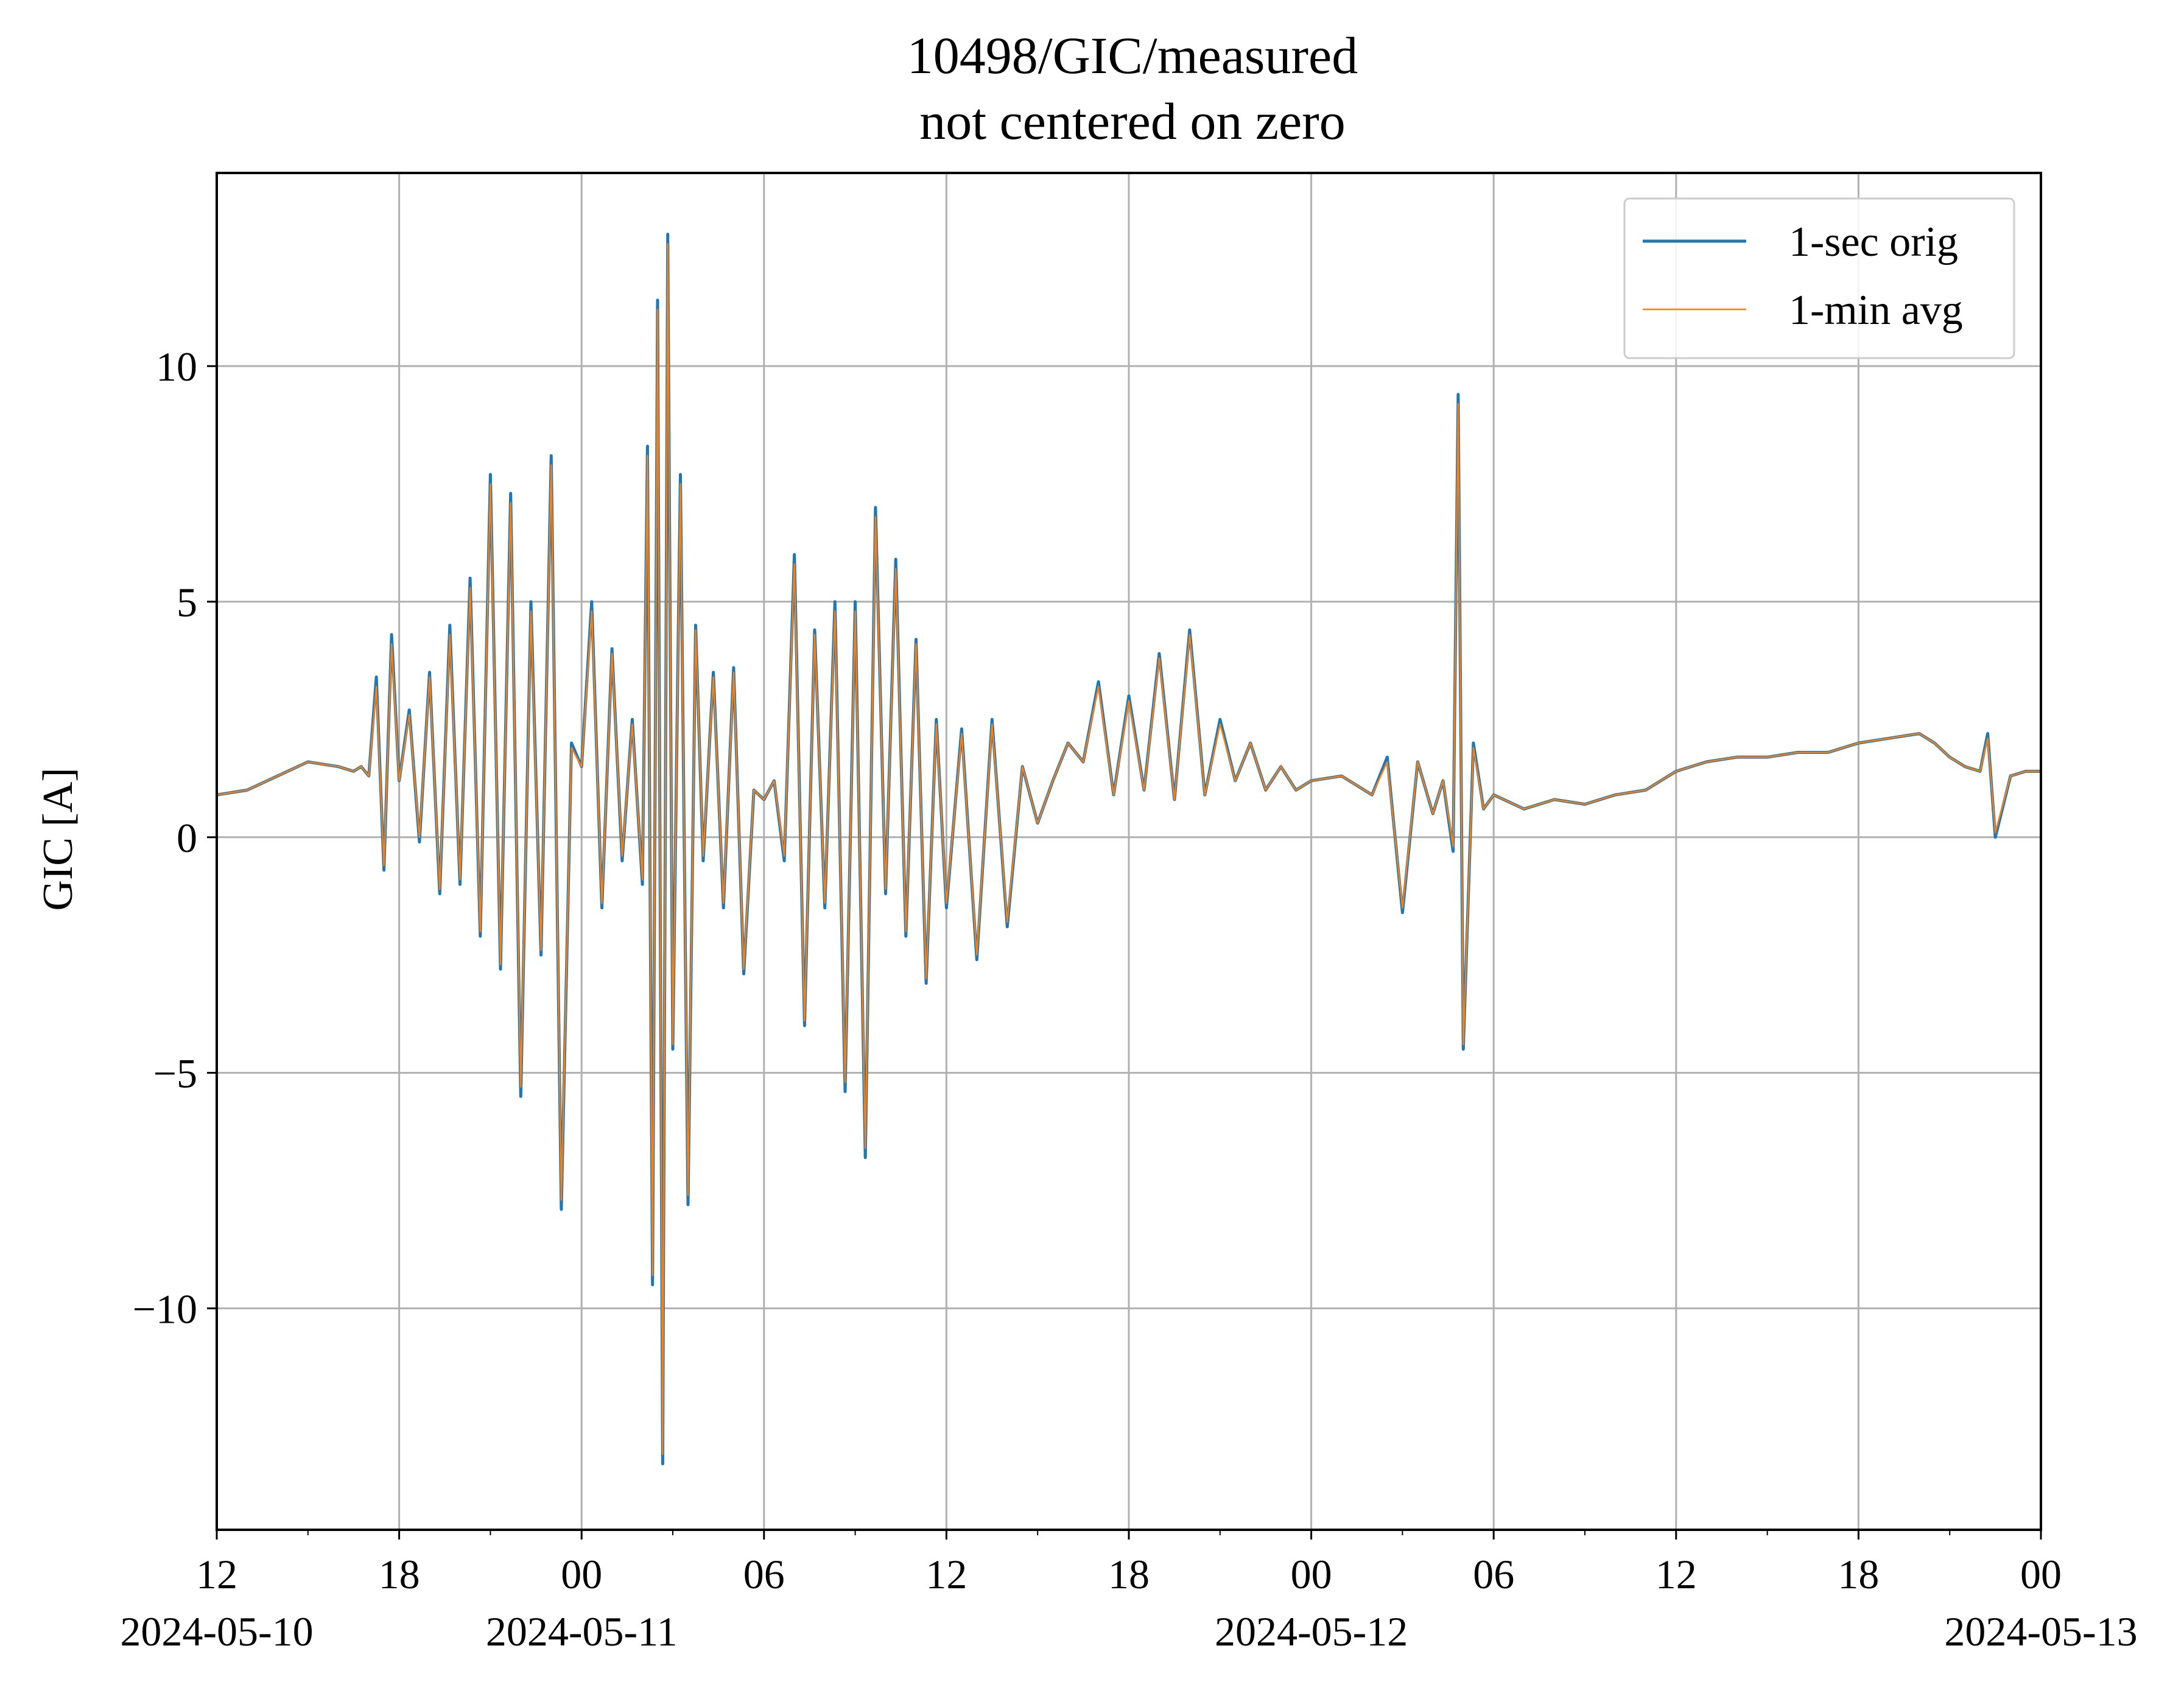  I want to click on y-tick-label: 0, so click(187, 838).